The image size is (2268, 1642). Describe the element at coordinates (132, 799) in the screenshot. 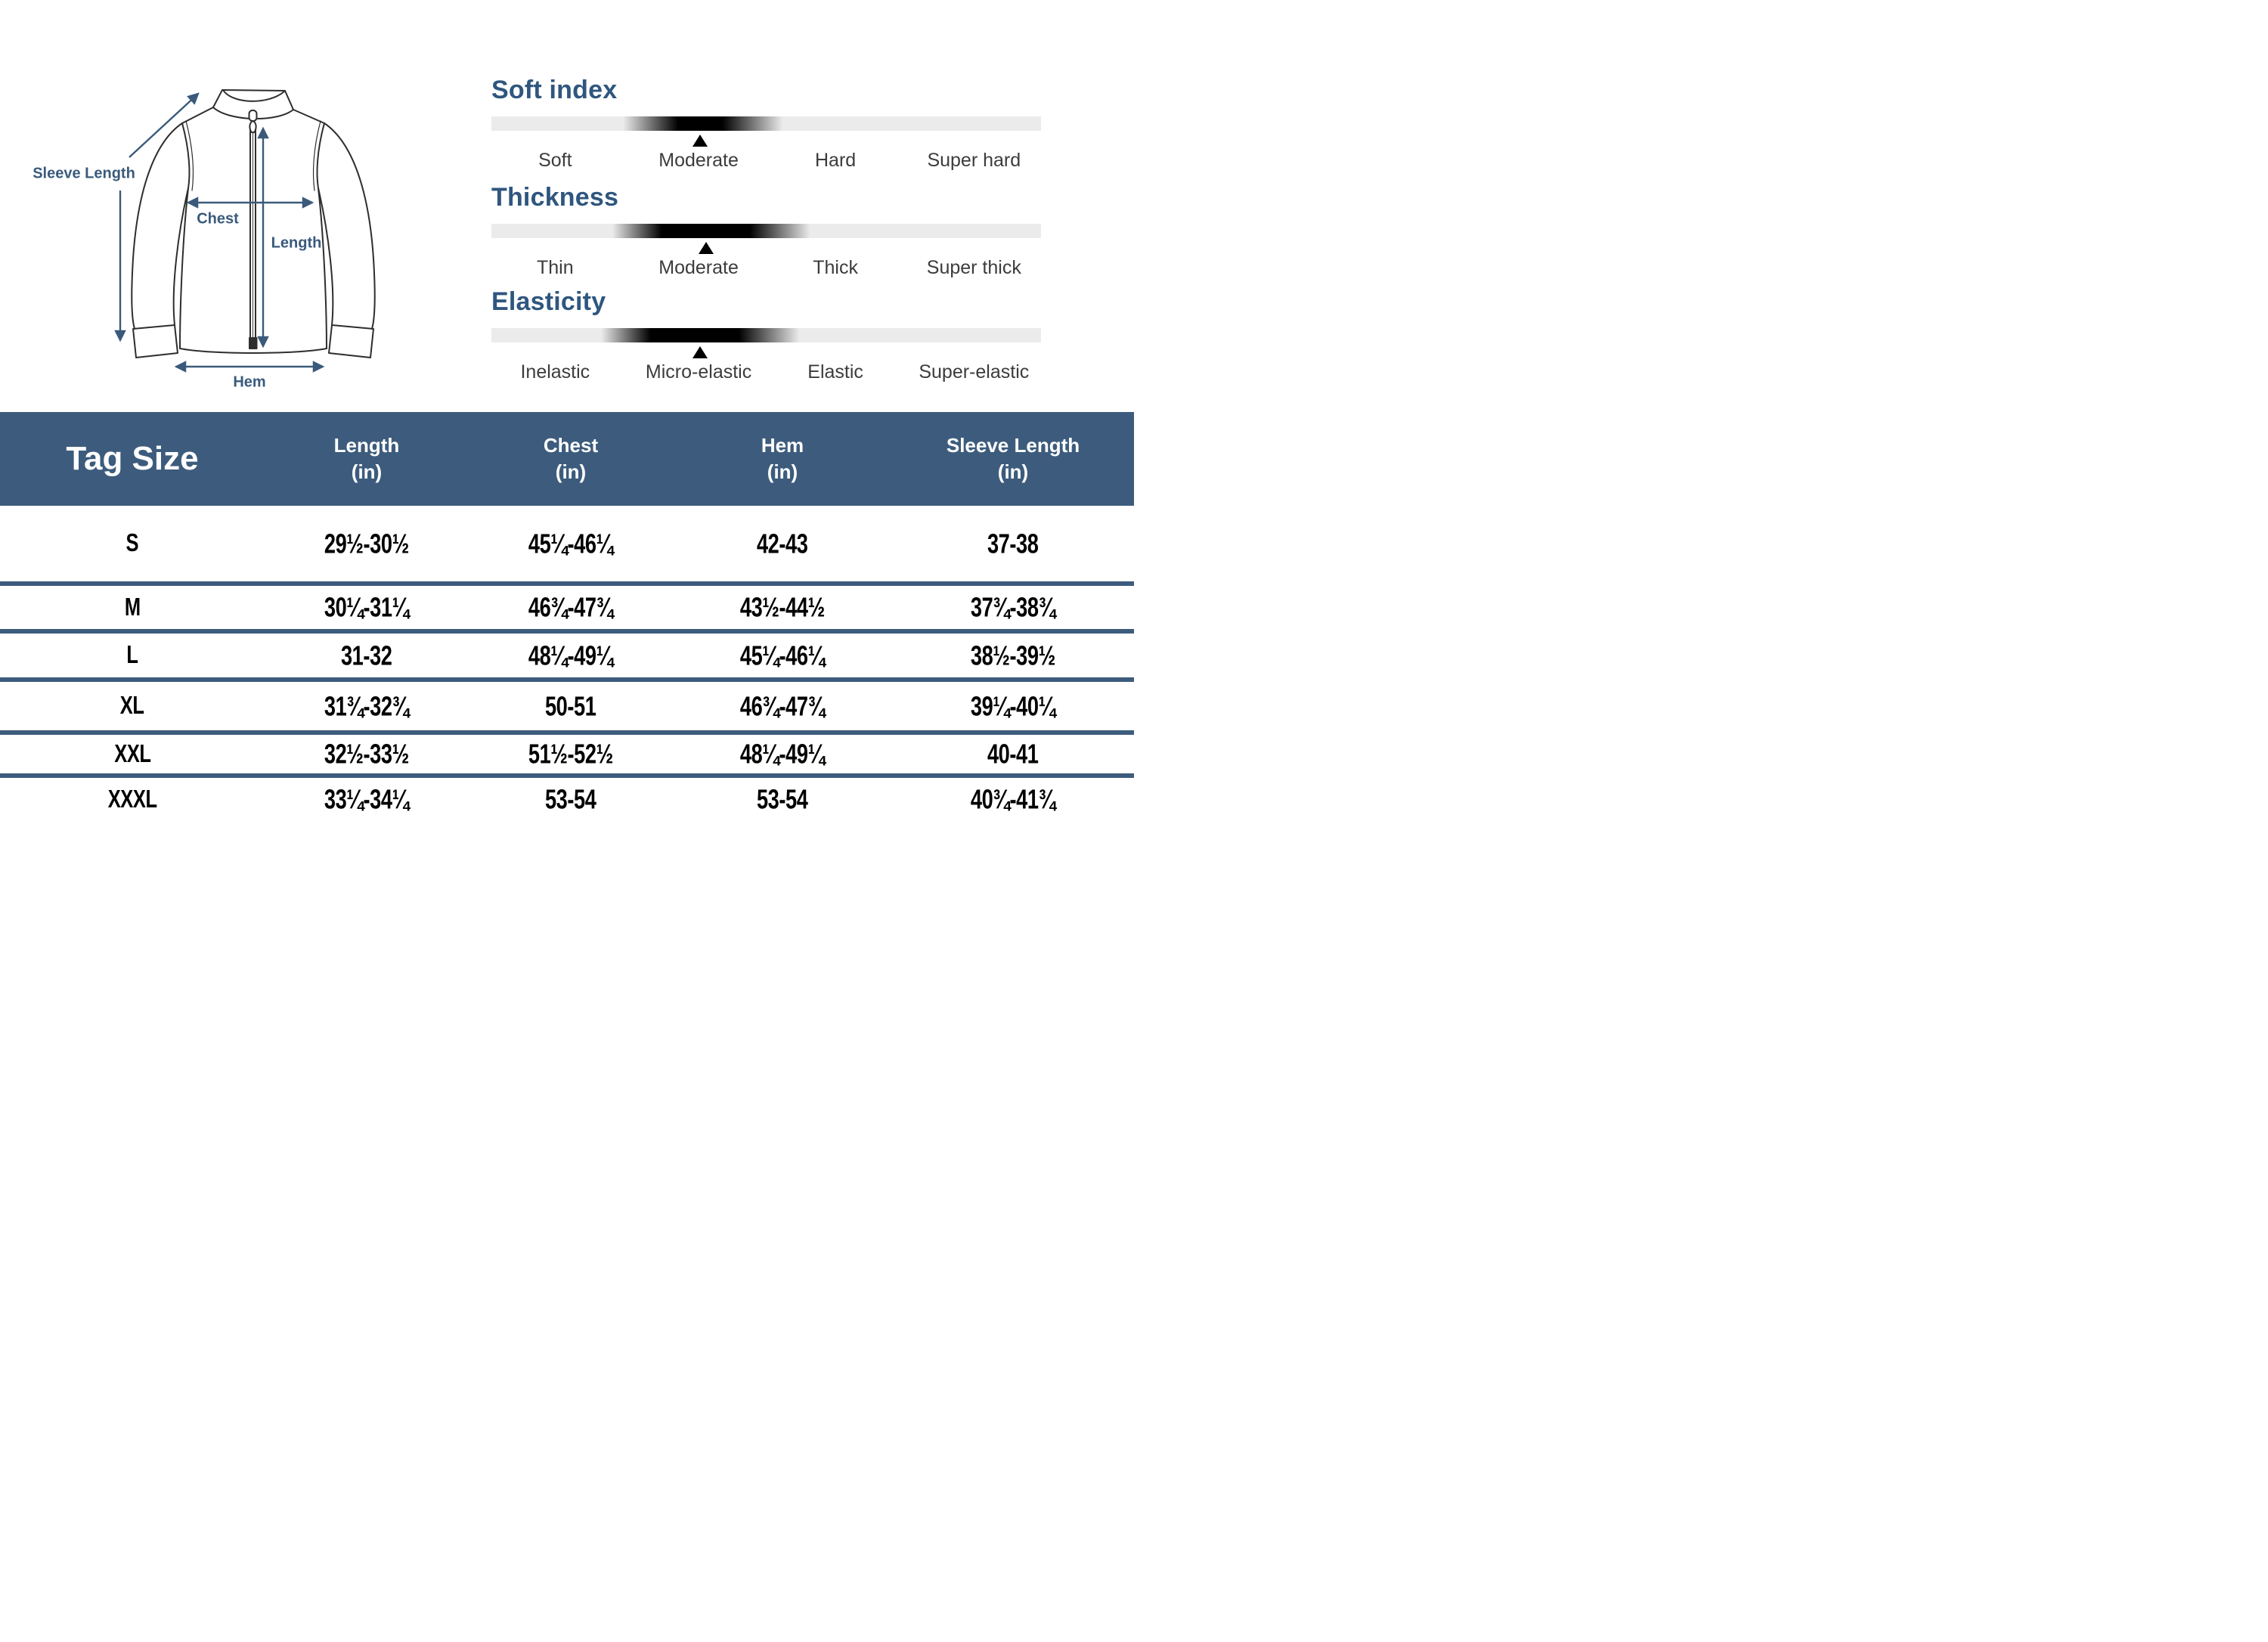

I see `cell-tag-size: XXXL` at that location.